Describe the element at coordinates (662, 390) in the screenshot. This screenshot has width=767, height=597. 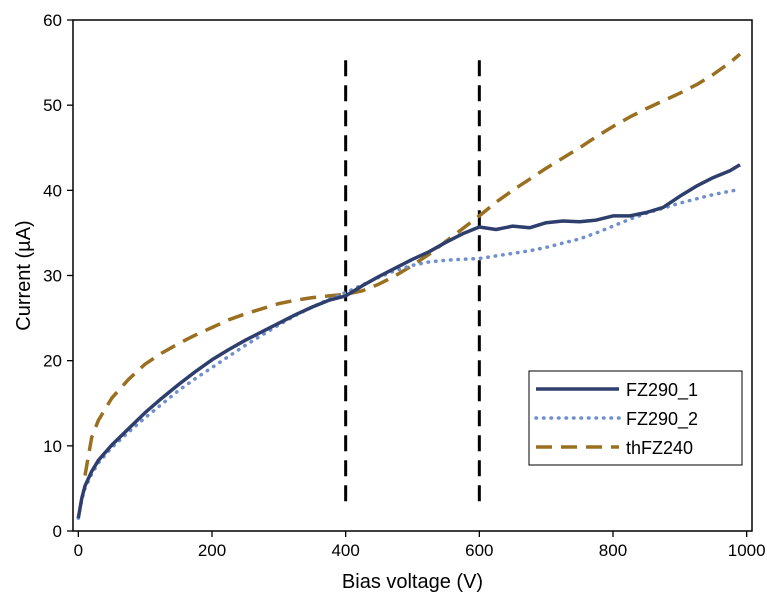
I see `legend-label: FZ290_1` at that location.